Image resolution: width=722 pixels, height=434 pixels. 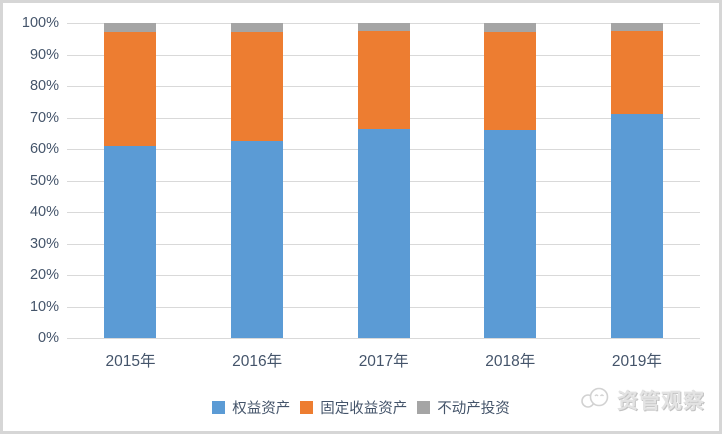 I want to click on legend-item-equity: 权益资产, so click(x=251, y=407).